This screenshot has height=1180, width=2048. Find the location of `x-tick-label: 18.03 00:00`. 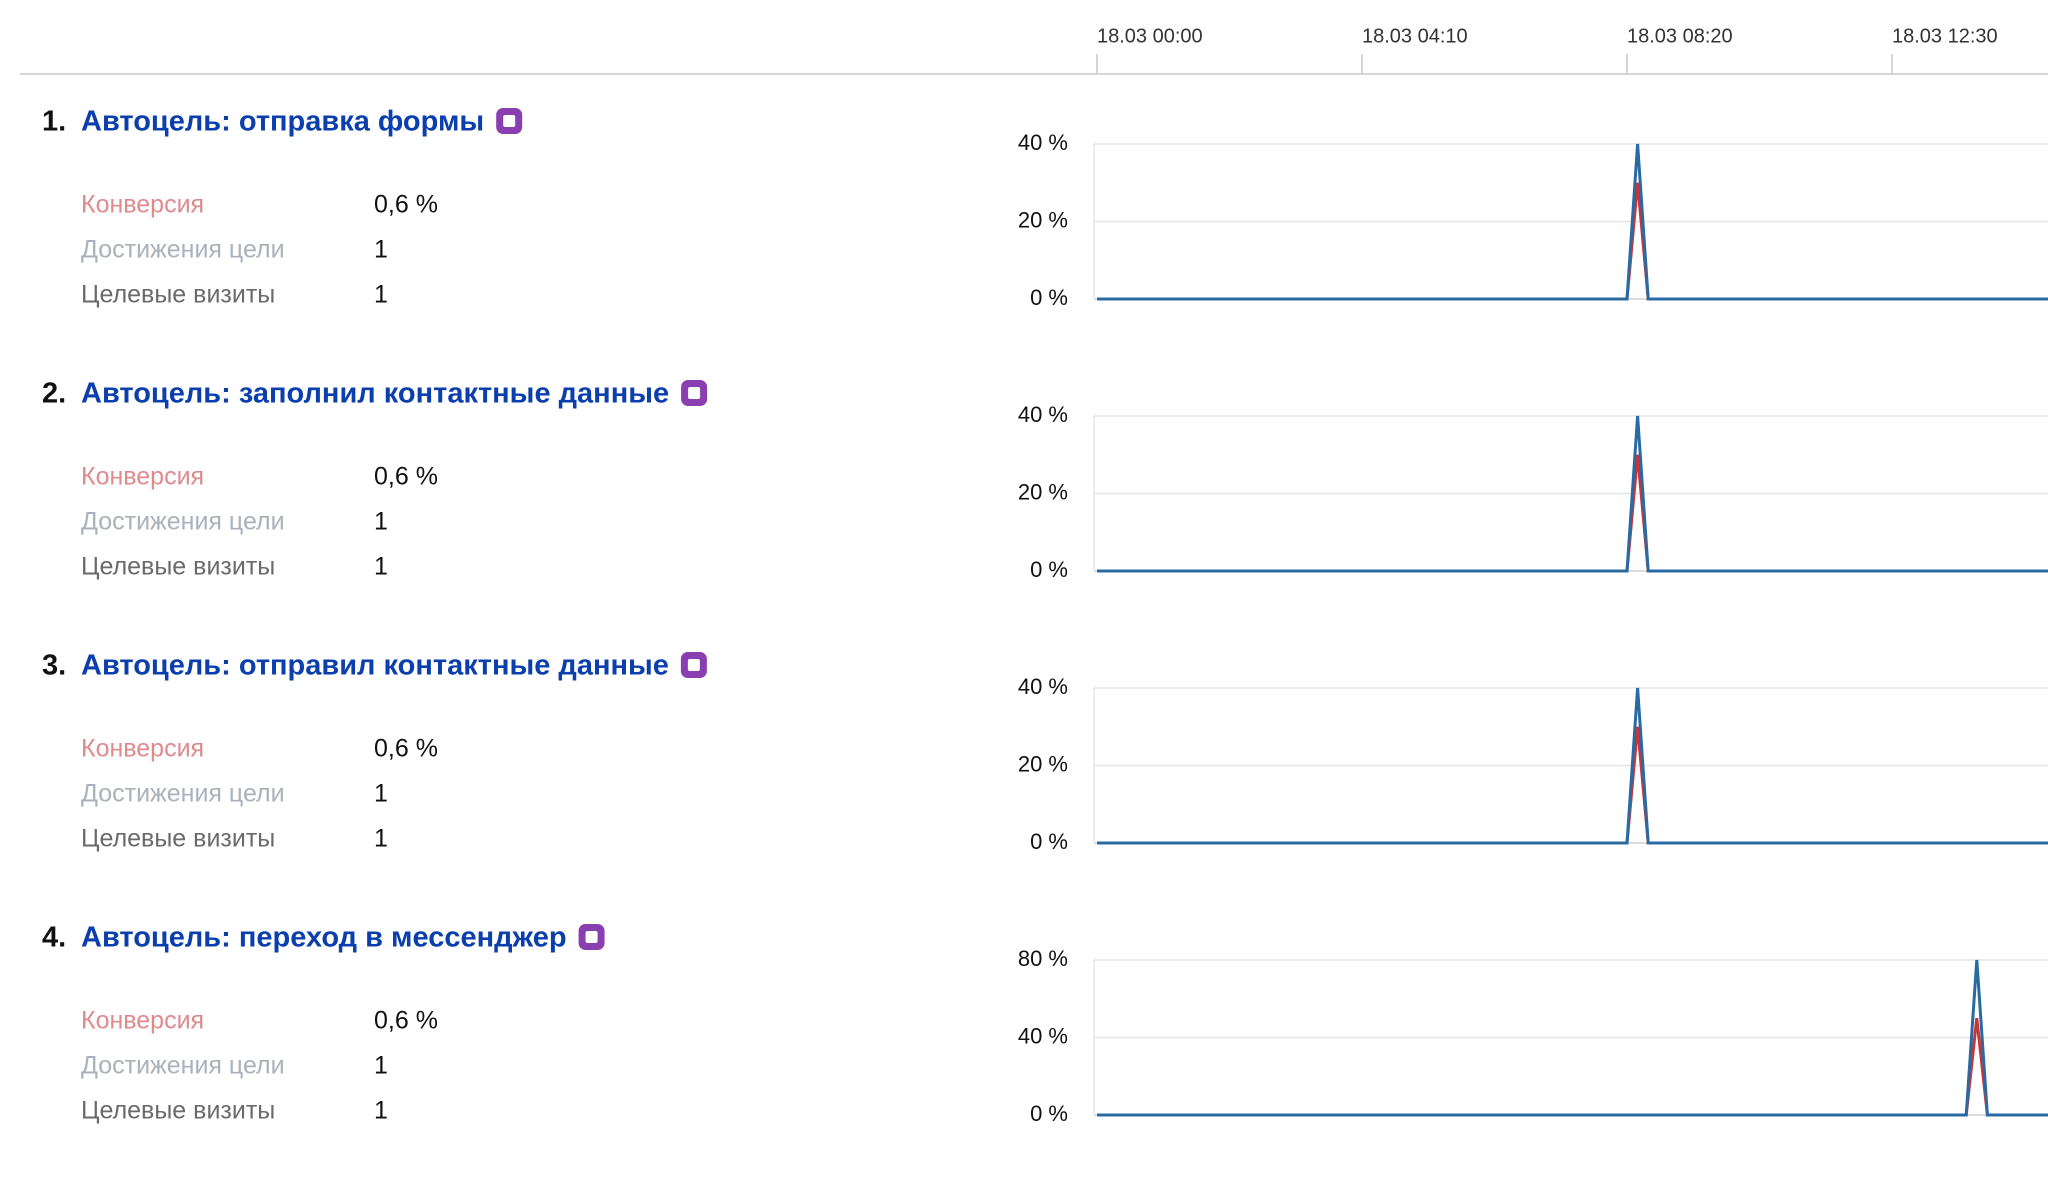

x-tick-label: 18.03 00:00 is located at coordinates (1150, 36).